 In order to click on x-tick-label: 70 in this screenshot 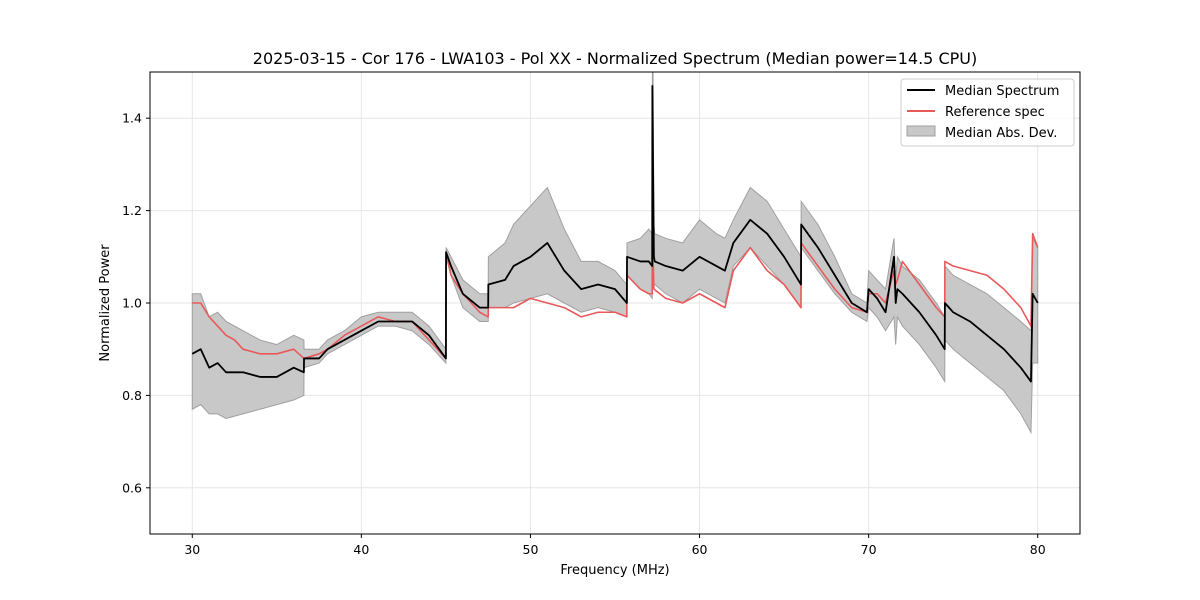, I will do `click(869, 549)`.